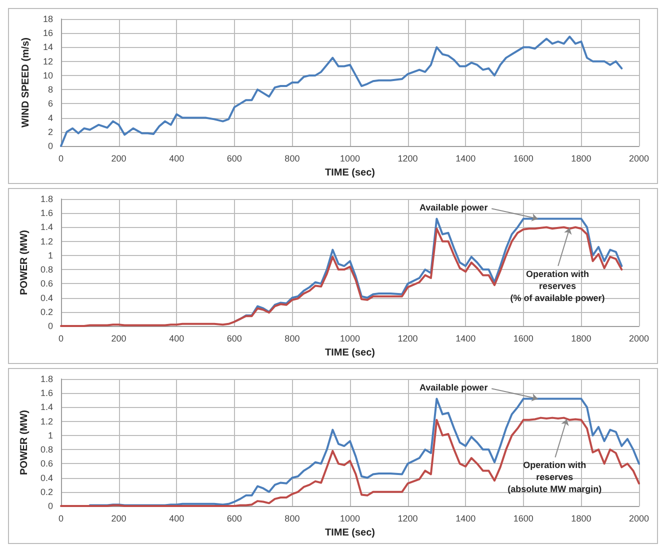 The width and height of the screenshot is (666, 552). I want to click on annotation: Operation with reserves (% of available power), so click(557, 285).